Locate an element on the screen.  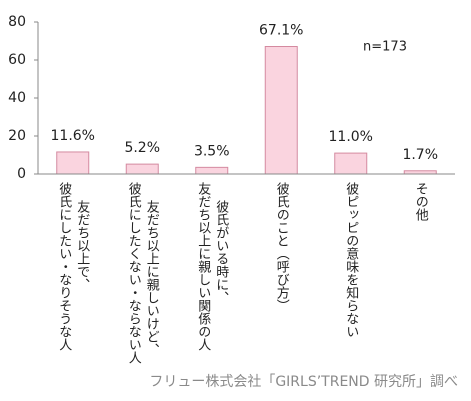
annotation: n=173 is located at coordinates (385, 47).